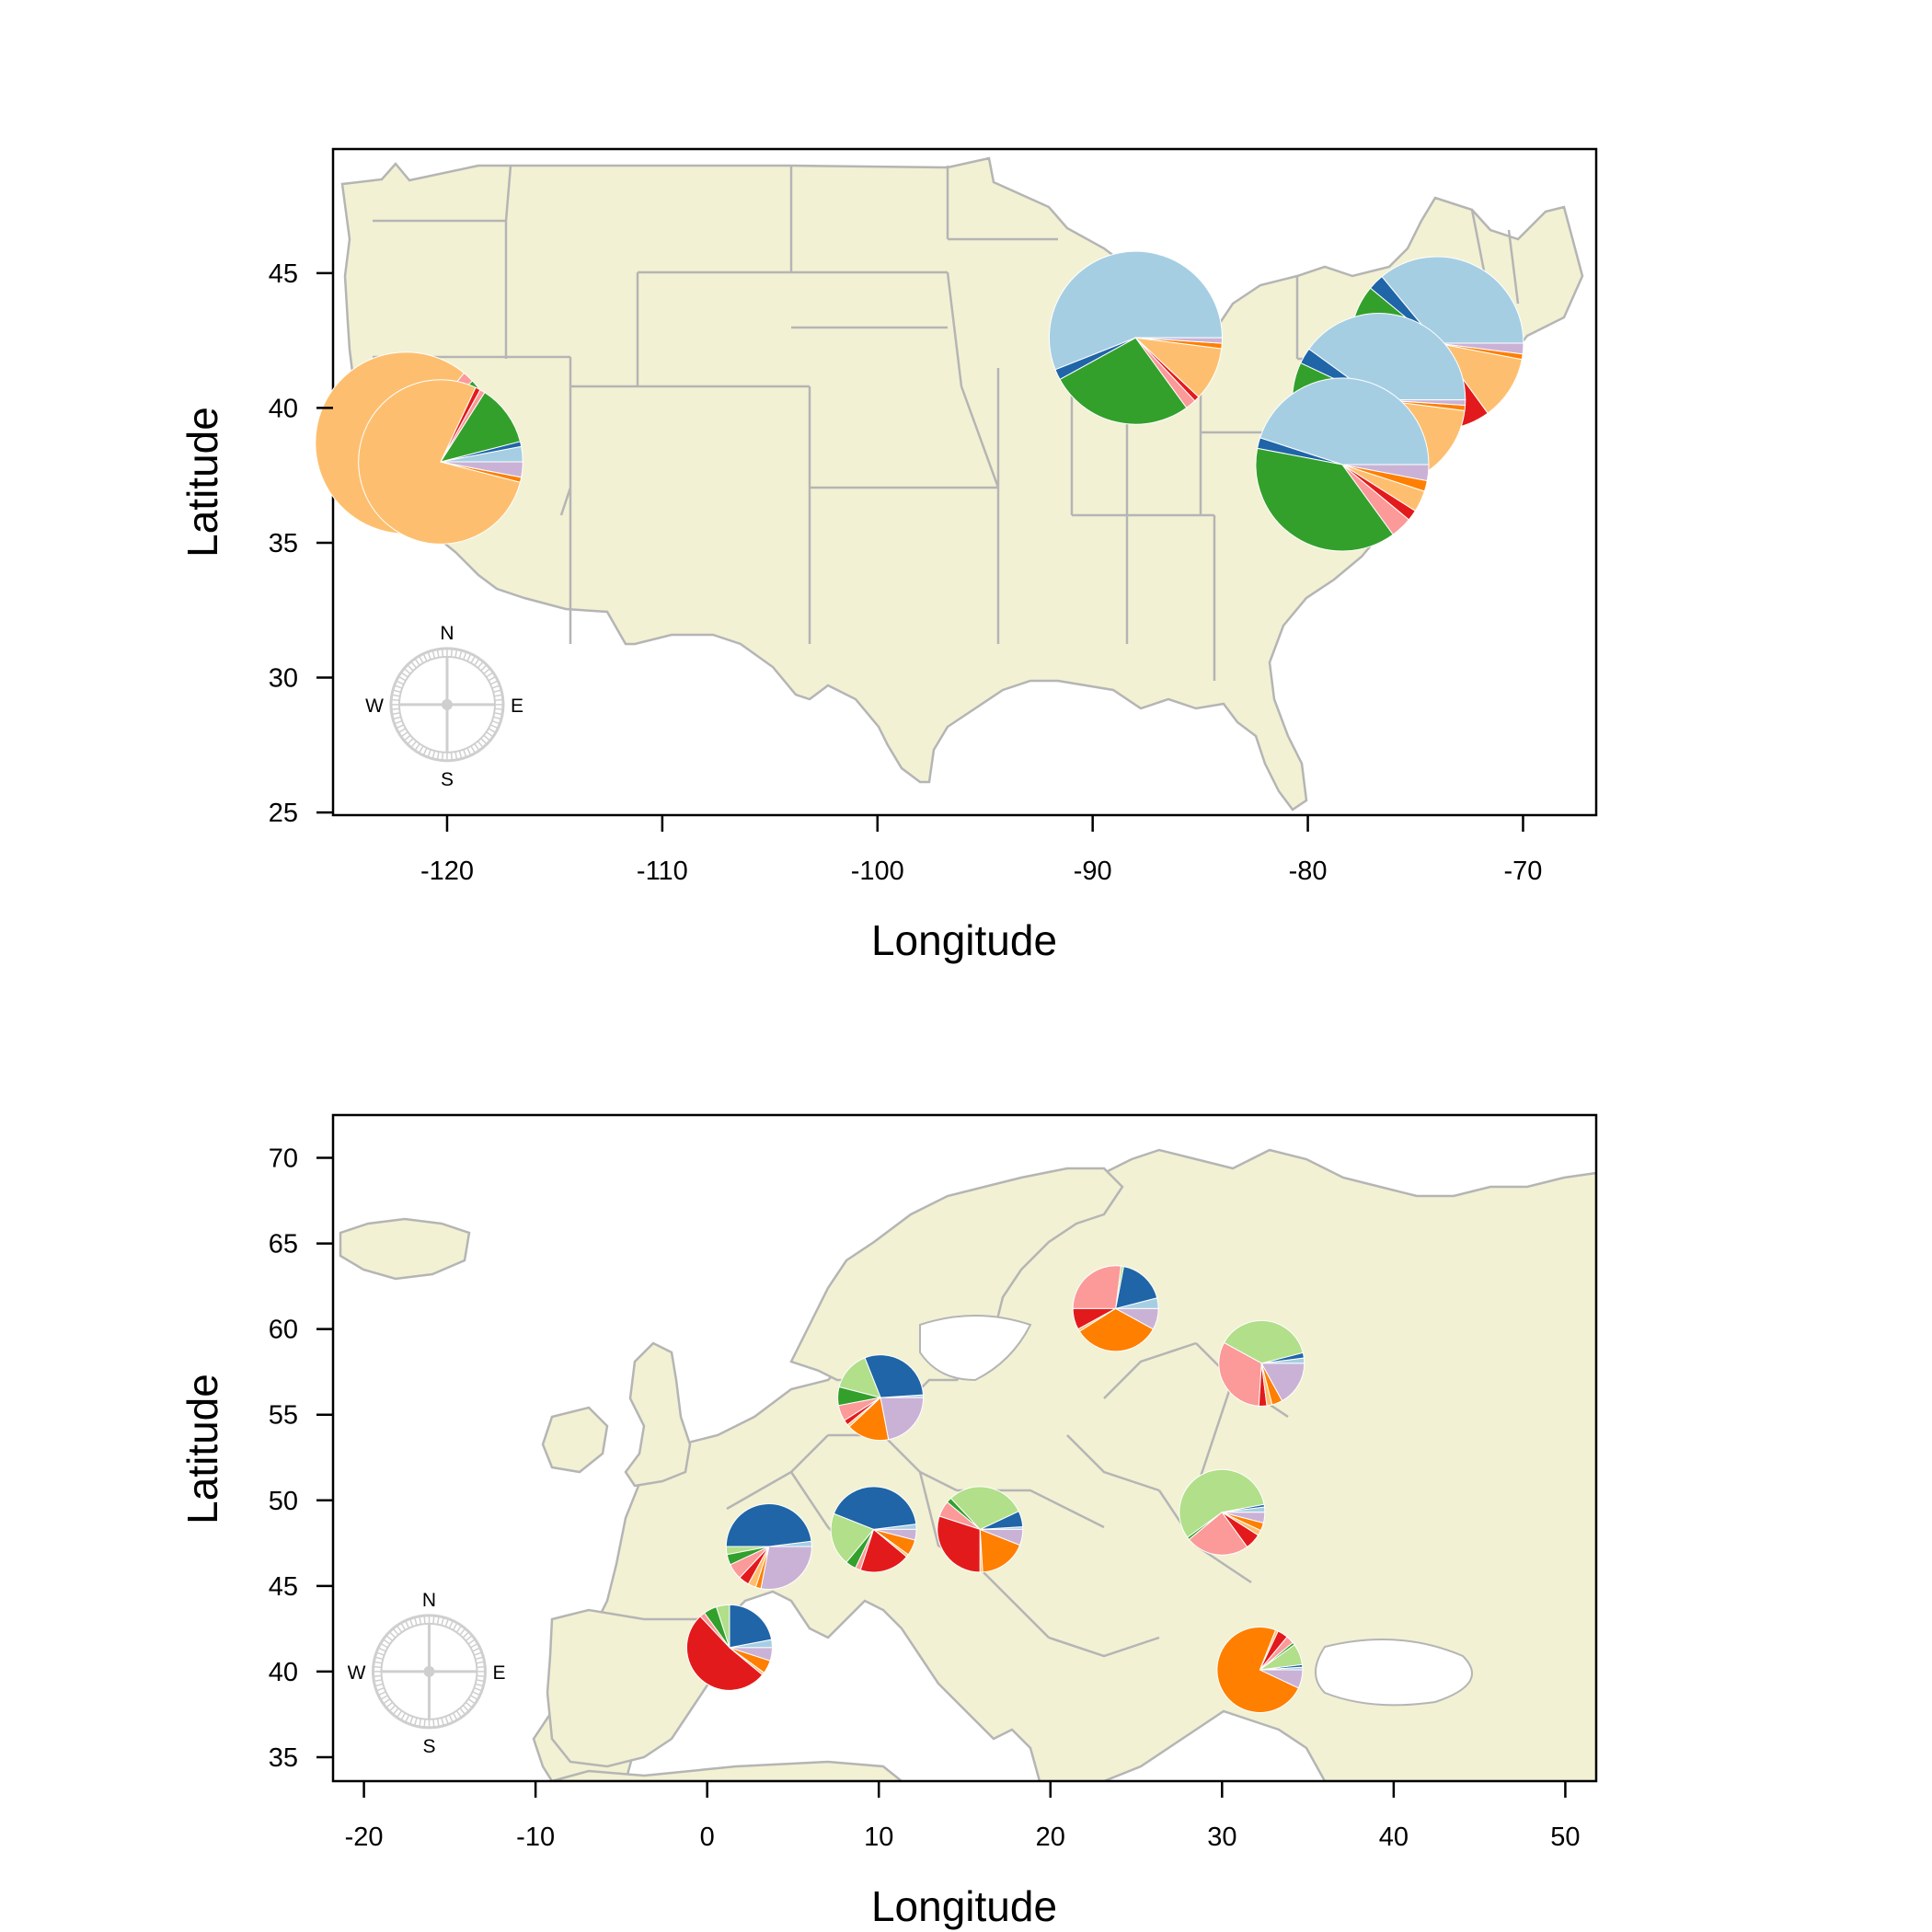 The width and height of the screenshot is (1932, 1932). Describe the element at coordinates (658, 1414) in the screenshot. I see `europe-great-britain` at that location.